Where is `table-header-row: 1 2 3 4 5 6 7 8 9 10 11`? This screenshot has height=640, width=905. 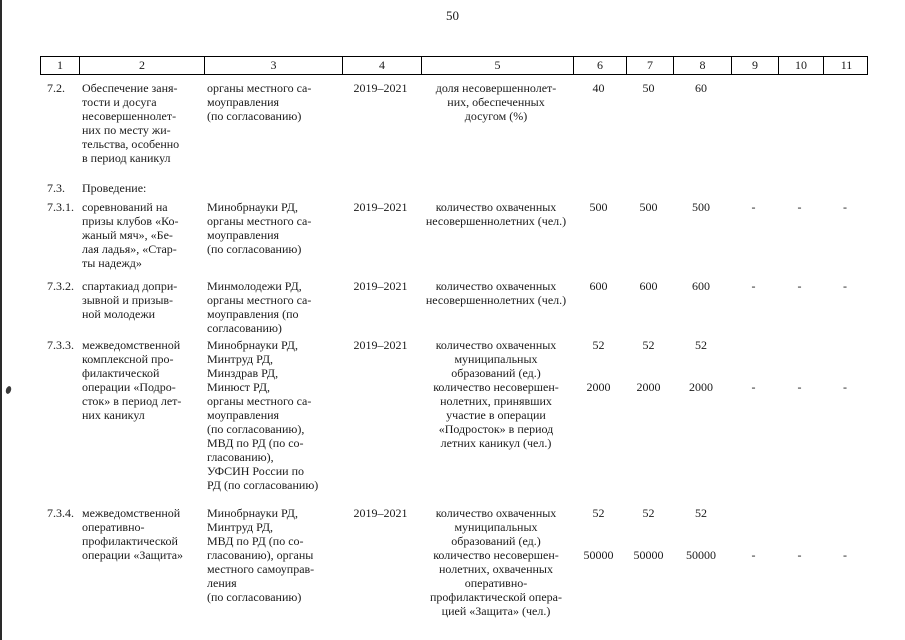 table-header-row: 1 2 3 4 5 6 7 8 9 10 11 is located at coordinates (454, 65).